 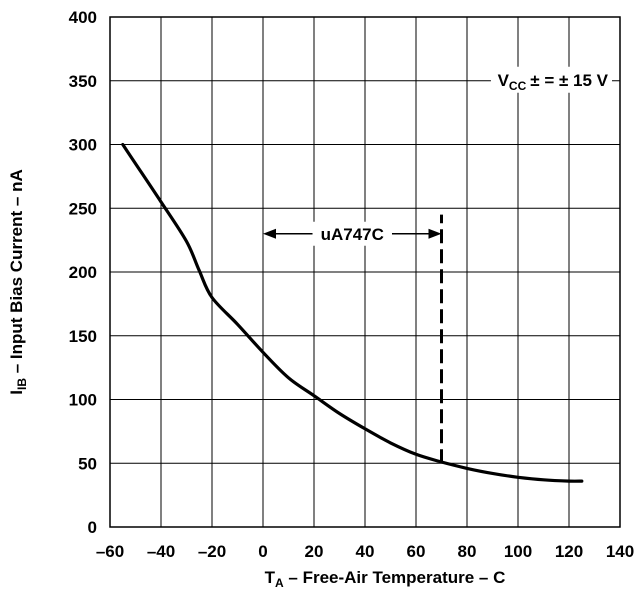 I want to click on y-tick-label: 250, so click(x=83, y=208).